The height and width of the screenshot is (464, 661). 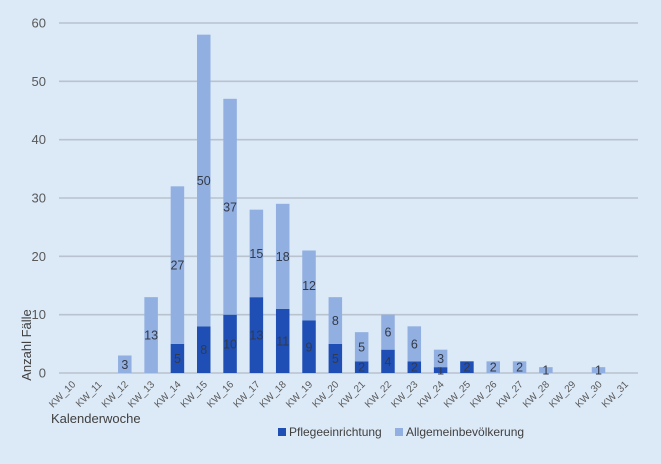 I want to click on x-tick-label: KW_22, so click(x=378, y=394).